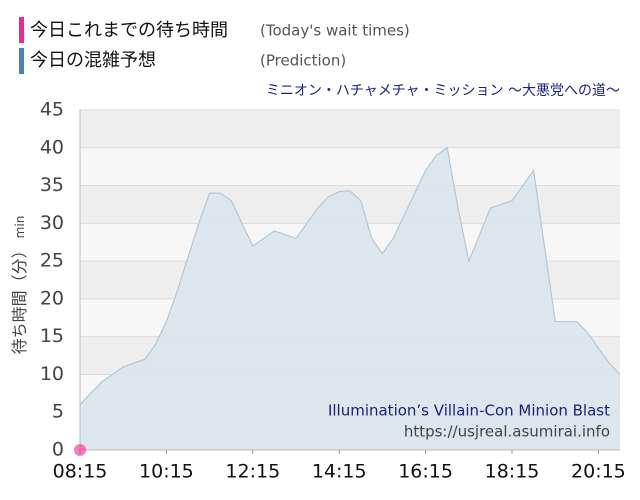 This screenshot has height=500, width=640. What do you see at coordinates (469, 411) in the screenshot?
I see `annotation: Illumination’s Villain-Con Minion Blast` at bounding box center [469, 411].